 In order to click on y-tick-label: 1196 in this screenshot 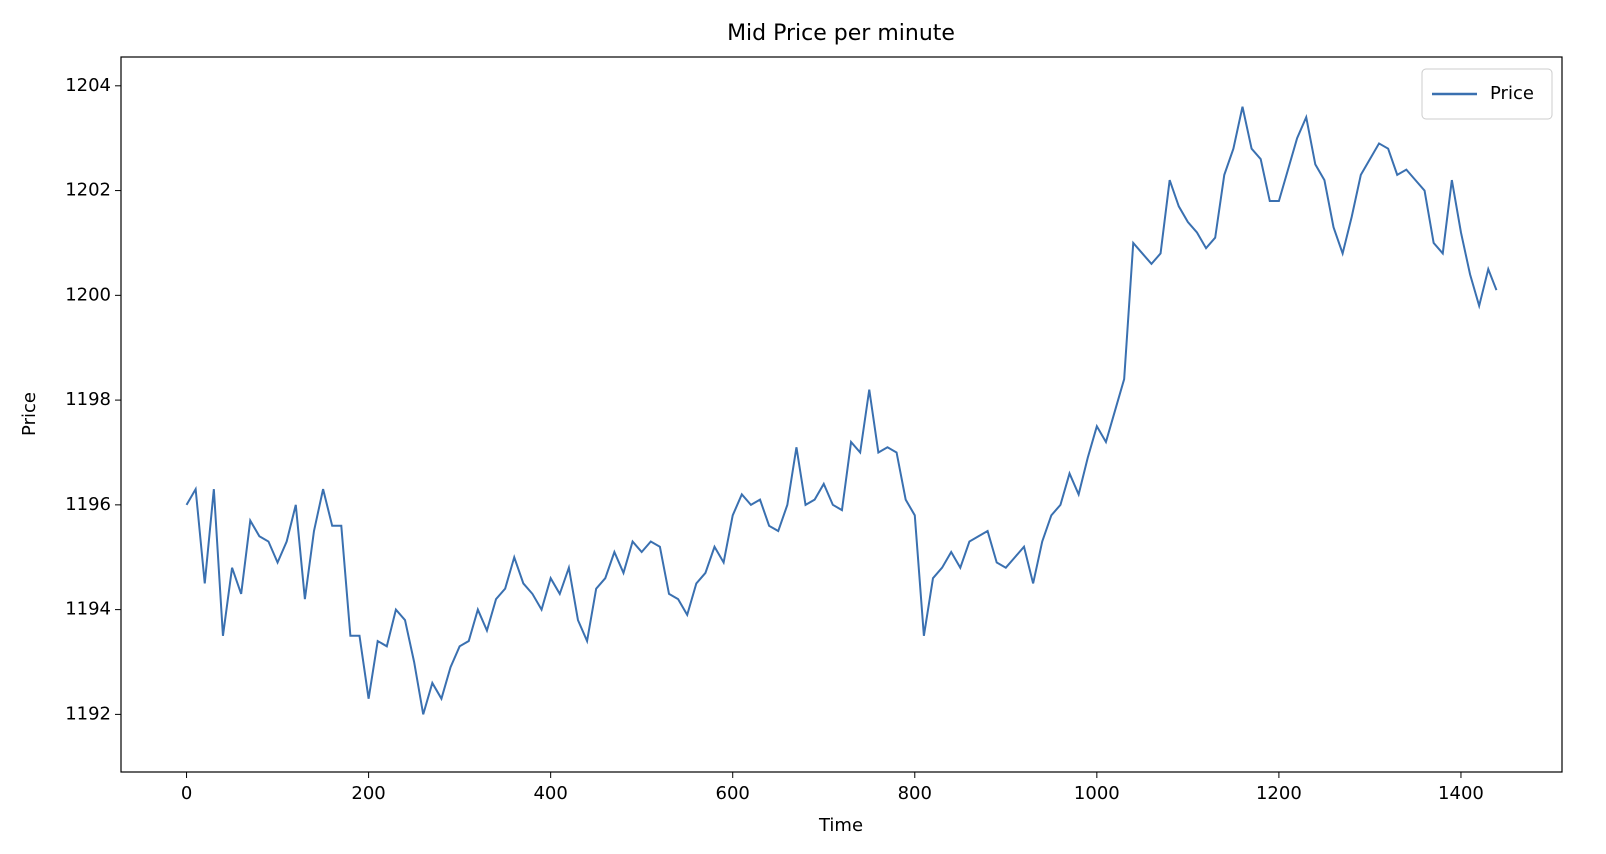, I will do `click(88, 504)`.